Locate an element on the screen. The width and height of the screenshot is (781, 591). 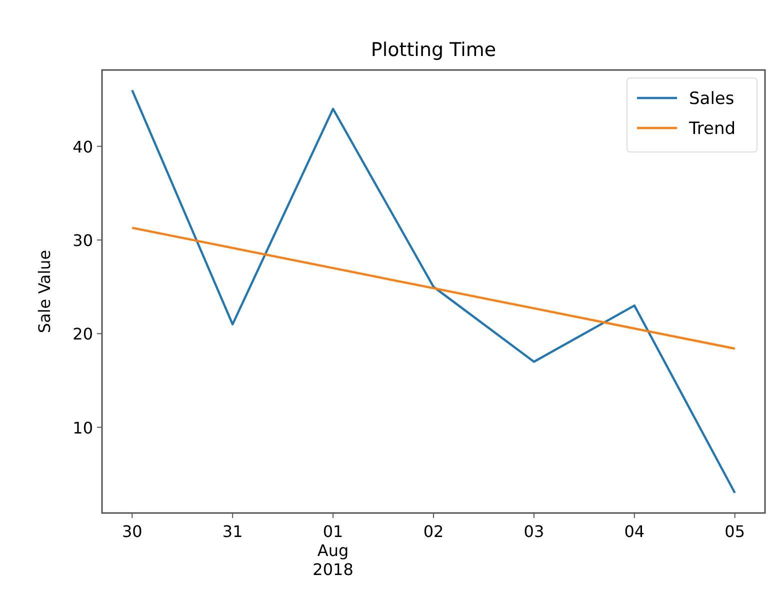
x-tick-label: 30 is located at coordinates (132, 531).